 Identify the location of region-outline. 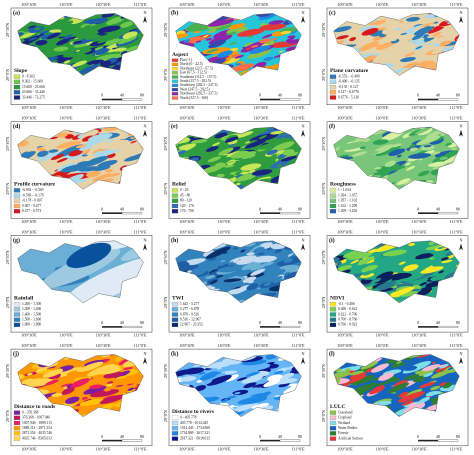
(238, 272).